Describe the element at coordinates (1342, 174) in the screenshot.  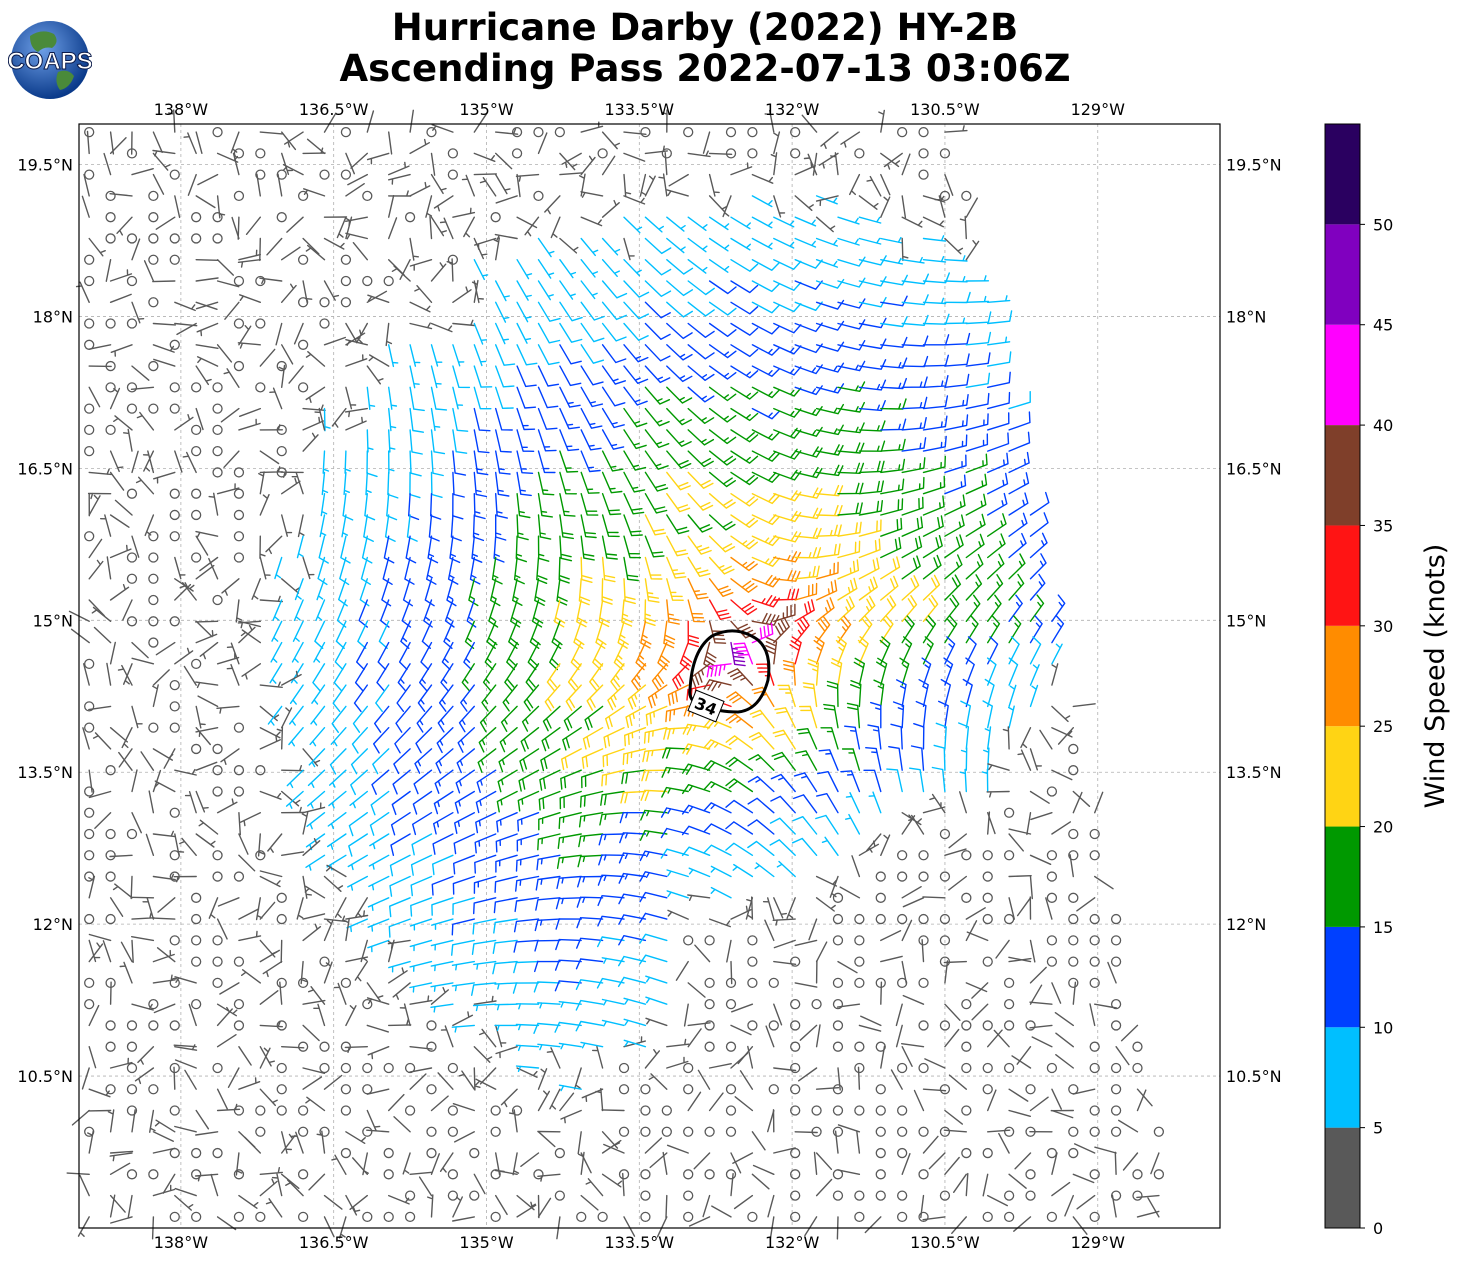
I see `colorbar-bin` at that location.